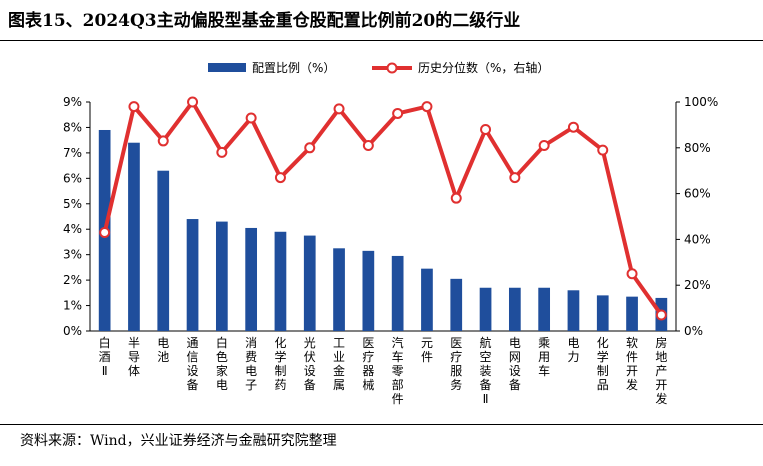 The width and height of the screenshot is (763, 466). I want to click on bar-汽车零部件, so click(397, 293).